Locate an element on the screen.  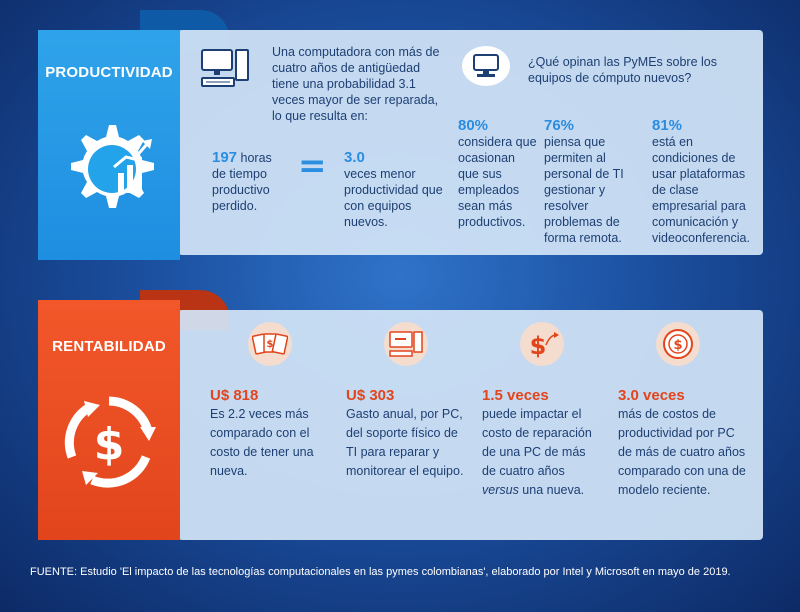
stat-value: 81% is located at coordinates (667, 125).